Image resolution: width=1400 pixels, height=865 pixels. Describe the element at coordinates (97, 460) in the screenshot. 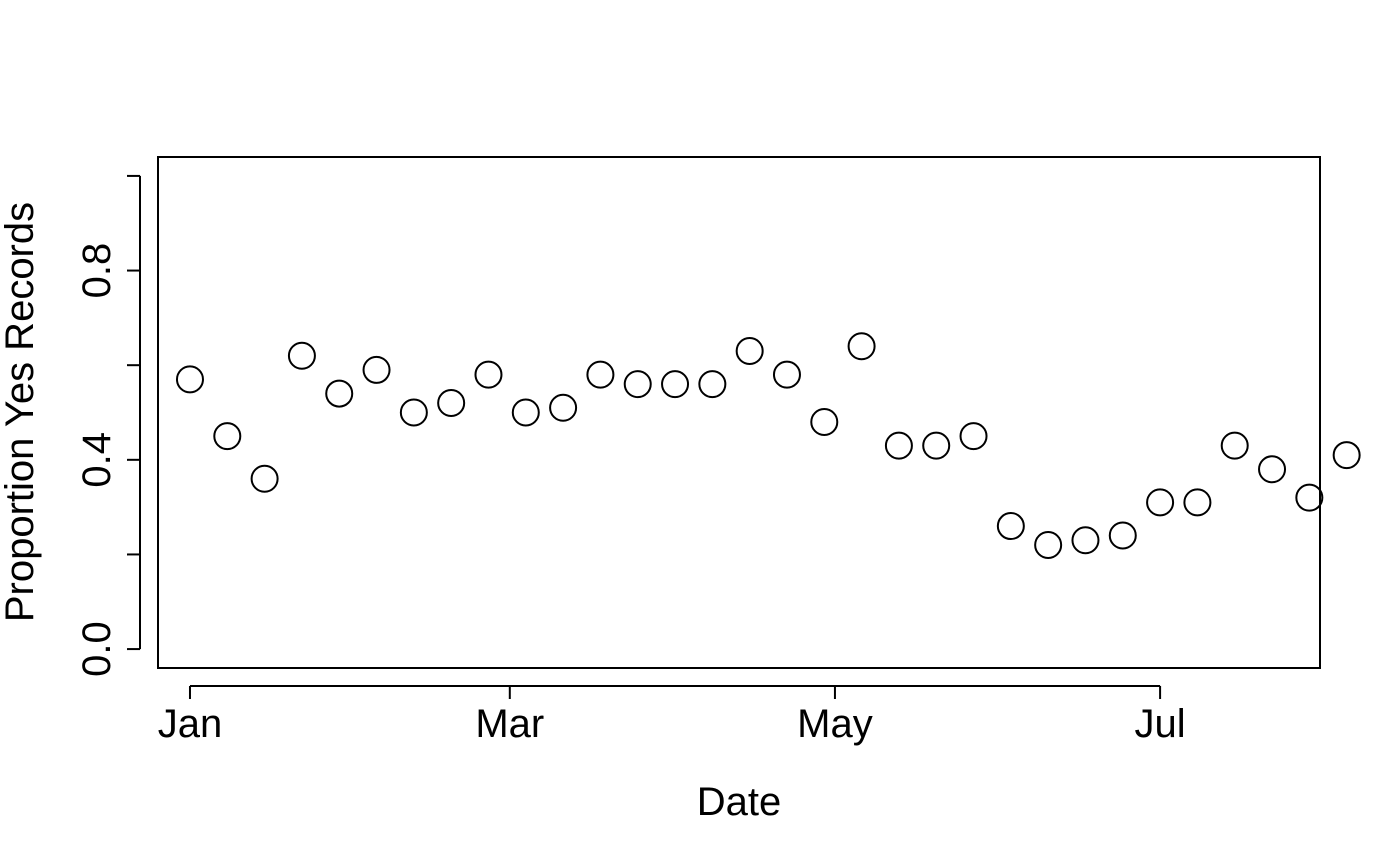

I see `y-tick-label: 0.4` at that location.